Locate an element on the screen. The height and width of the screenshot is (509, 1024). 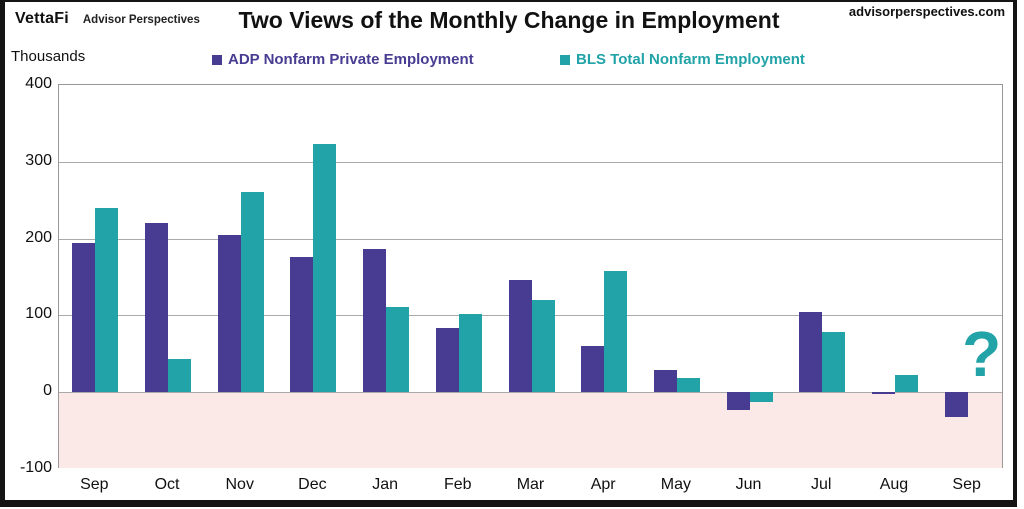
bar-adp-3-dec is located at coordinates (302, 325).